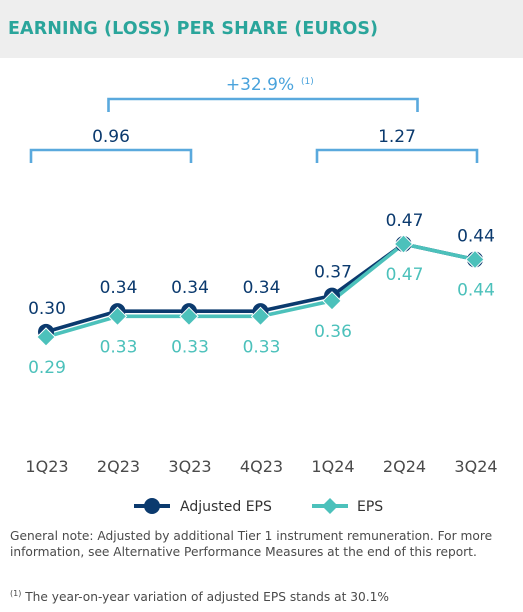 The image size is (523, 612). What do you see at coordinates (193, 29) in the screenshot?
I see `chart-title: EARNING (LOSS) PER SHARE (EUROS)` at bounding box center [193, 29].